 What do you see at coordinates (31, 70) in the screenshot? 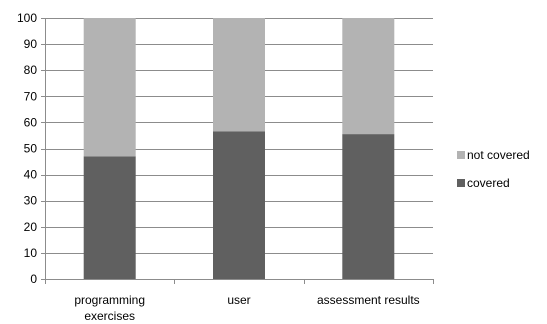
I see `y-tick-label: 80` at bounding box center [31, 70].